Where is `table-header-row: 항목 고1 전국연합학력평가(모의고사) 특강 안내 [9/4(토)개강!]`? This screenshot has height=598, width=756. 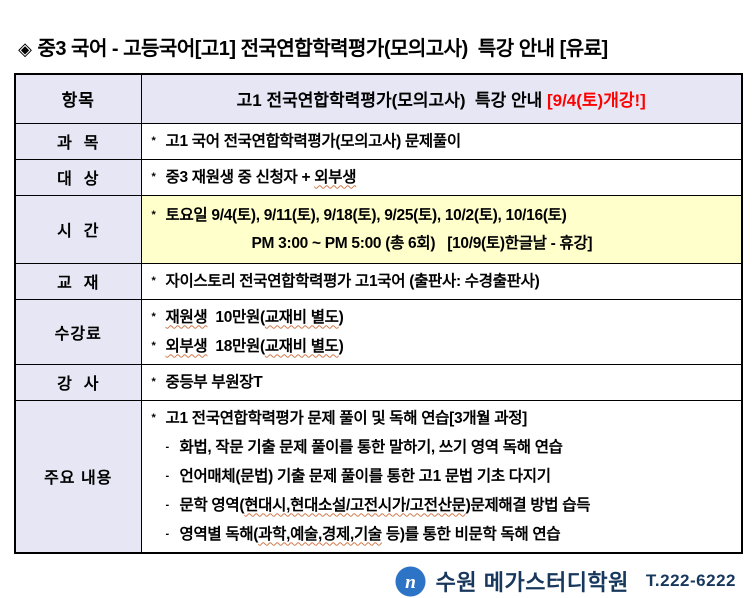 table-header-row: 항목 고1 전국연합학력평가(모의고사) 특강 안내 [9/4(토)개강!] is located at coordinates (378, 98).